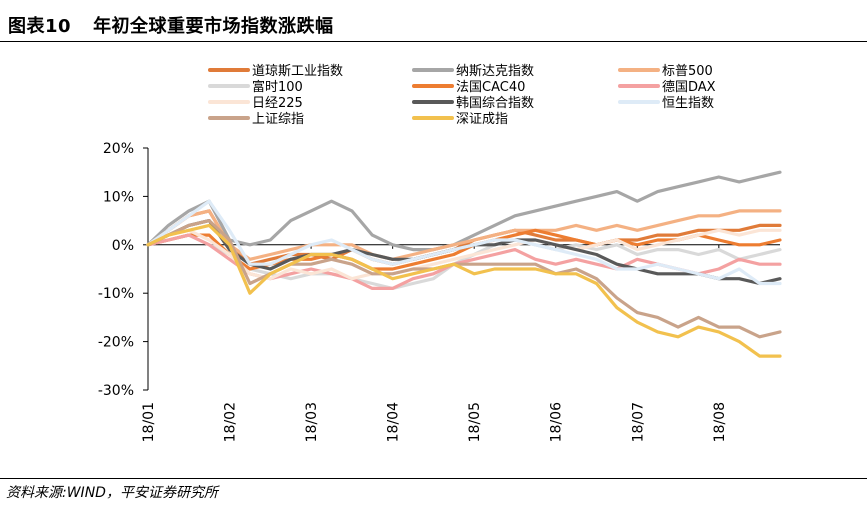 Image resolution: width=867 pixels, height=507 pixels. What do you see at coordinates (433, 21) in the screenshot?
I see `figure-header: 图表10 年初全球重要市场指数涨跌幅` at bounding box center [433, 21].